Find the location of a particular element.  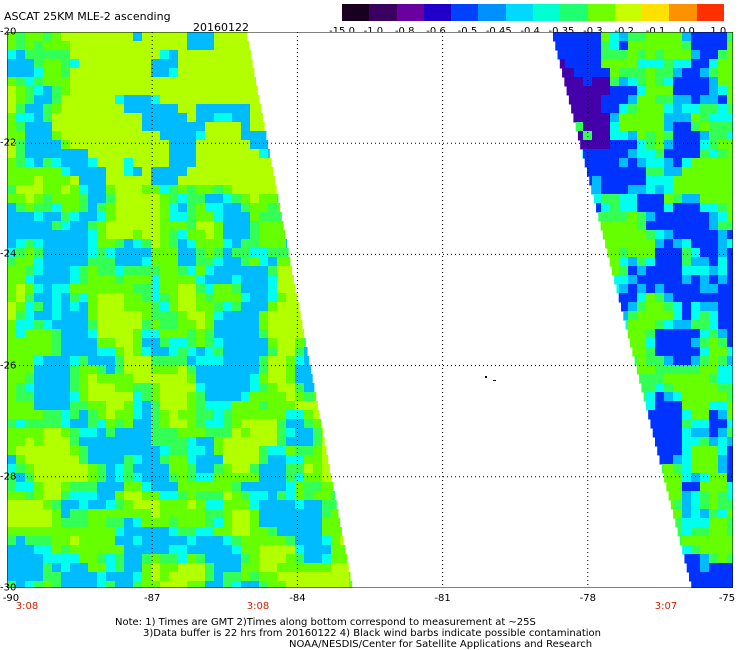

x-tick-label: -81 is located at coordinates (442, 598).